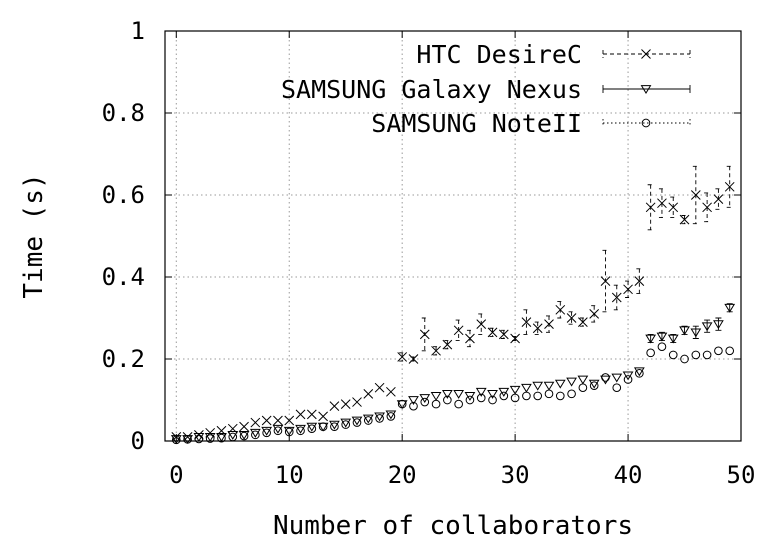  What do you see at coordinates (402, 475) in the screenshot?
I see `x-tick-label: 20` at bounding box center [402, 475].